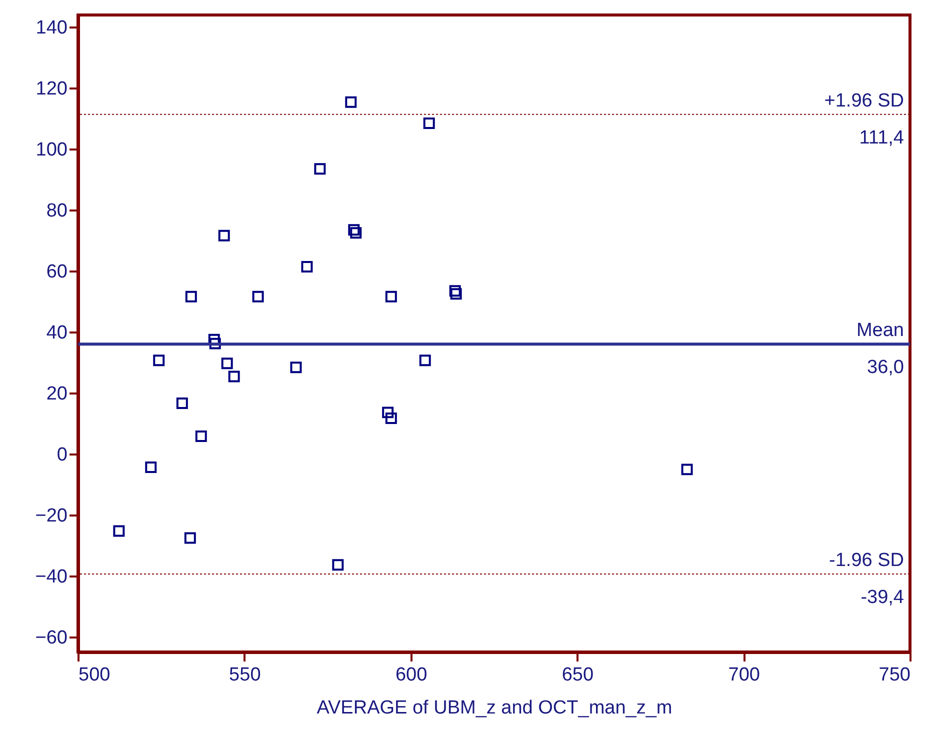 Image resolution: width=935 pixels, height=738 pixels. What do you see at coordinates (57, 393) in the screenshot?
I see `y-tick-label: 20` at bounding box center [57, 393].